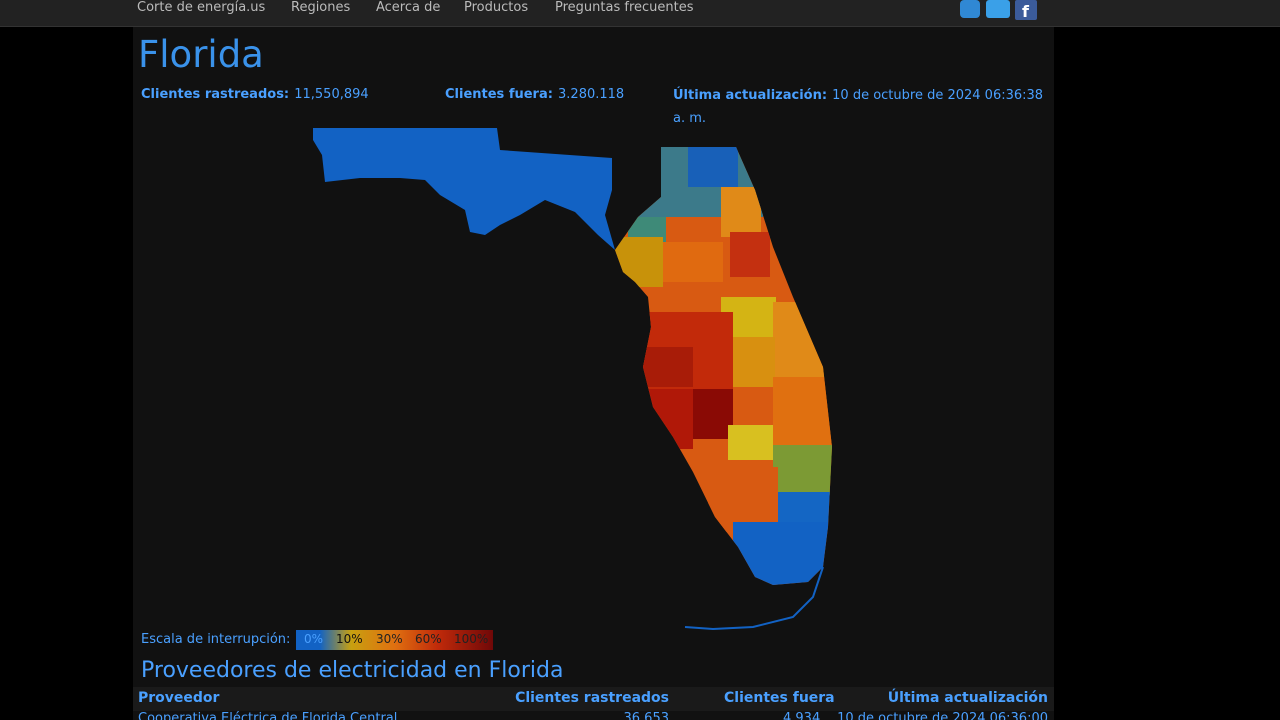 The height and width of the screenshot is (720, 1280). Describe the element at coordinates (942, 715) in the screenshot. I see `table-cell: 10 de octubre de 2024 06:36:00` at that location.